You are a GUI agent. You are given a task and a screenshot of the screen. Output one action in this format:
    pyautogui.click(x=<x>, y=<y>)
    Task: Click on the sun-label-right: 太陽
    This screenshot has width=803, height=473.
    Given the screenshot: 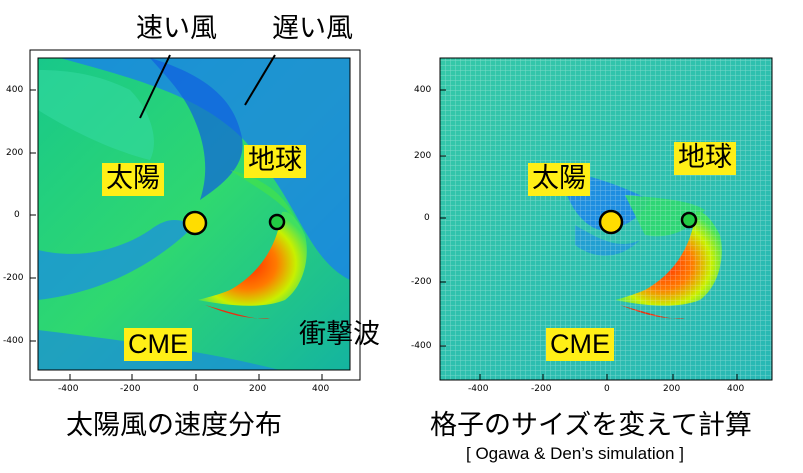 What is the action you would take?
    pyautogui.click(x=559, y=179)
    